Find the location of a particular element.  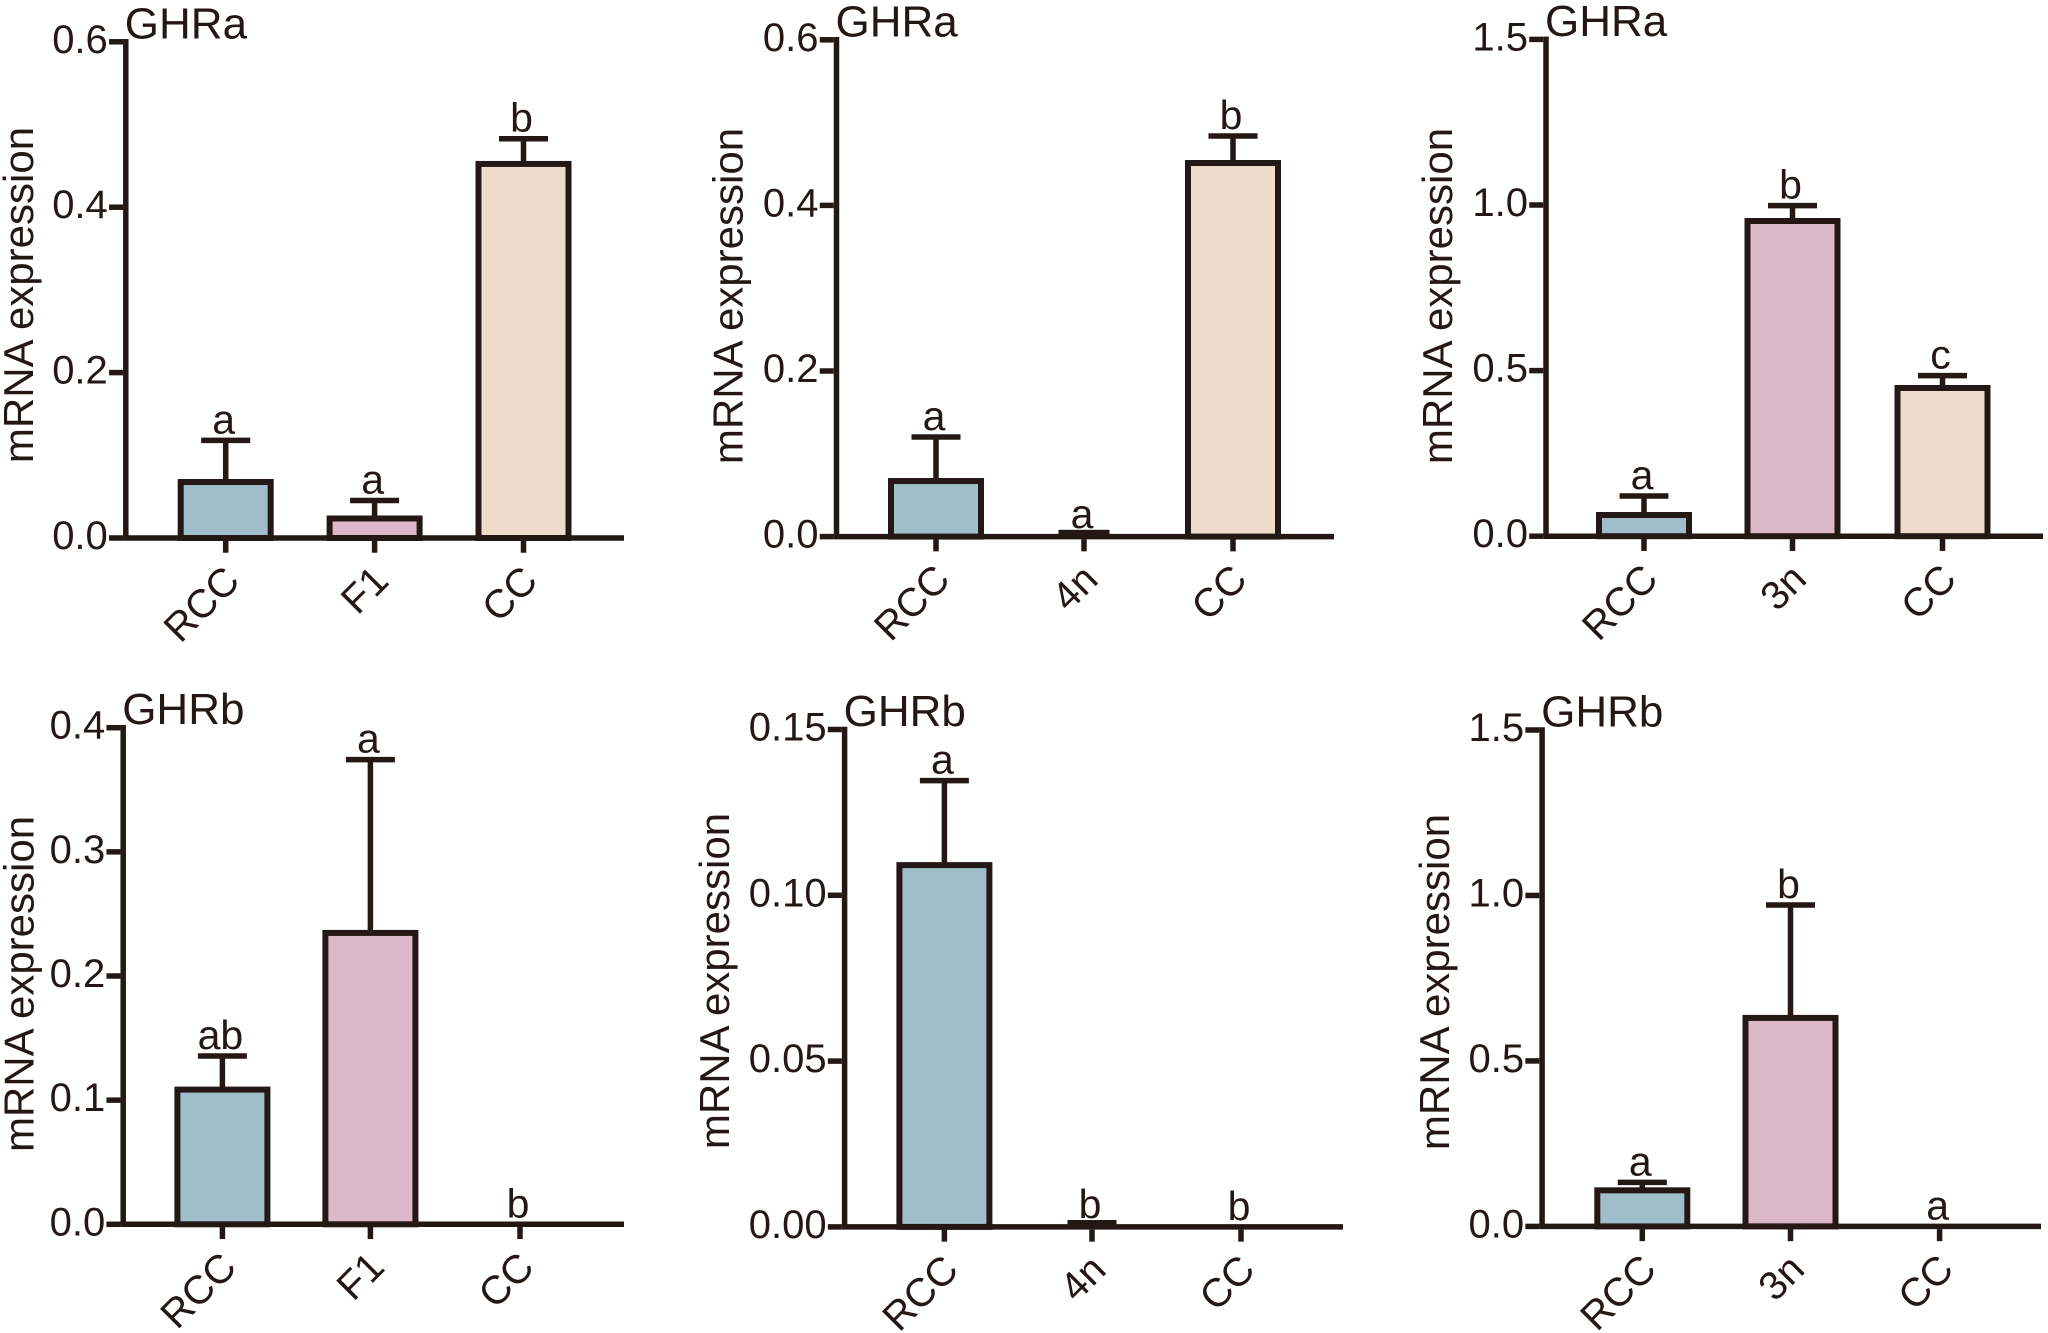

svg-text: c is located at coordinates (1940, 355).